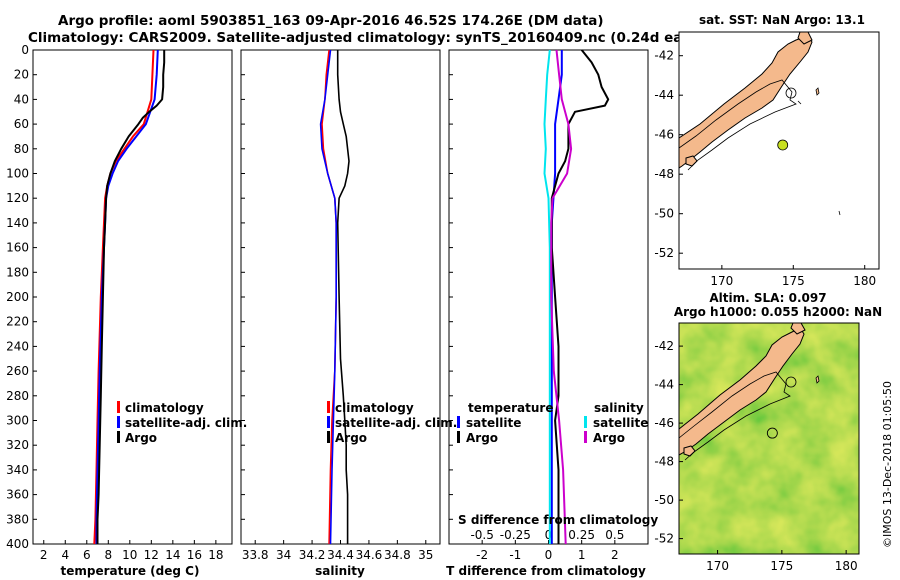  Describe the element at coordinates (17, 371) in the screenshot. I see `y-tick-label: 260` at that location.